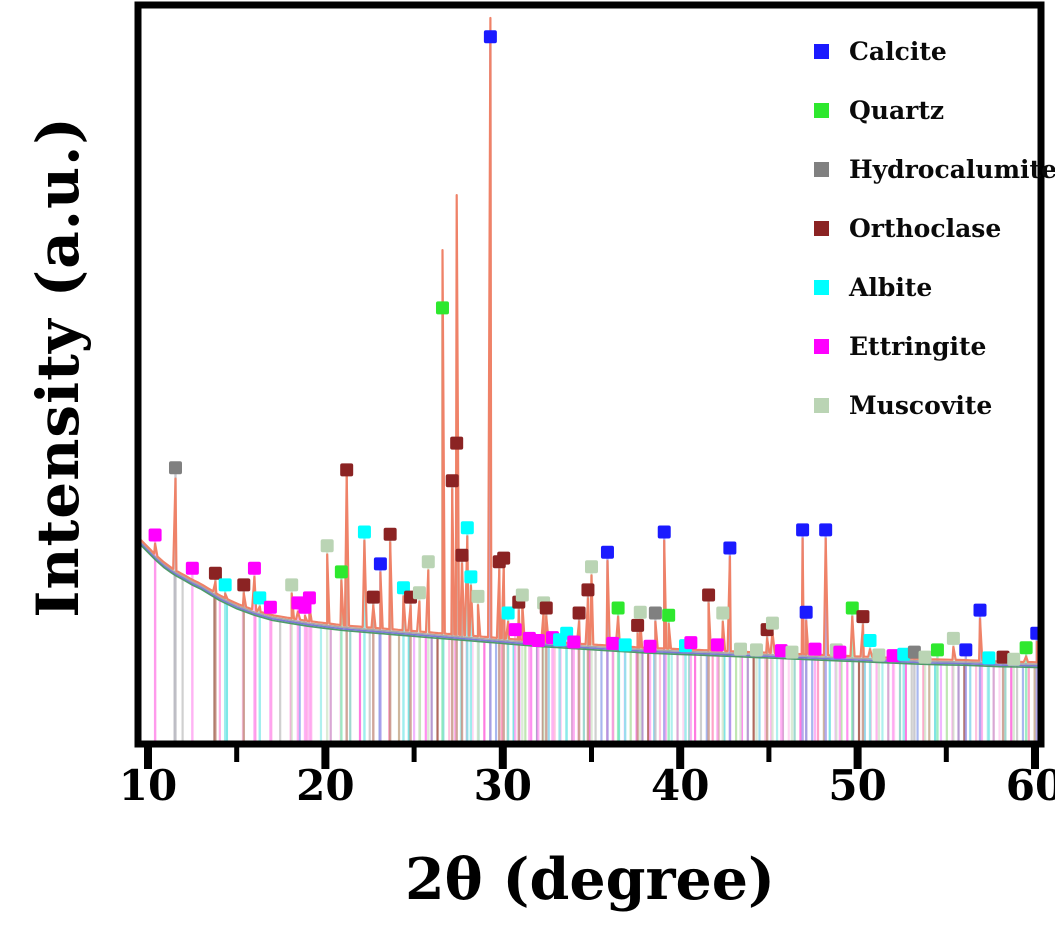 This screenshot has height=938, width=1055. I want to click on legend-item-calcite: Calcite, so click(934, 51).